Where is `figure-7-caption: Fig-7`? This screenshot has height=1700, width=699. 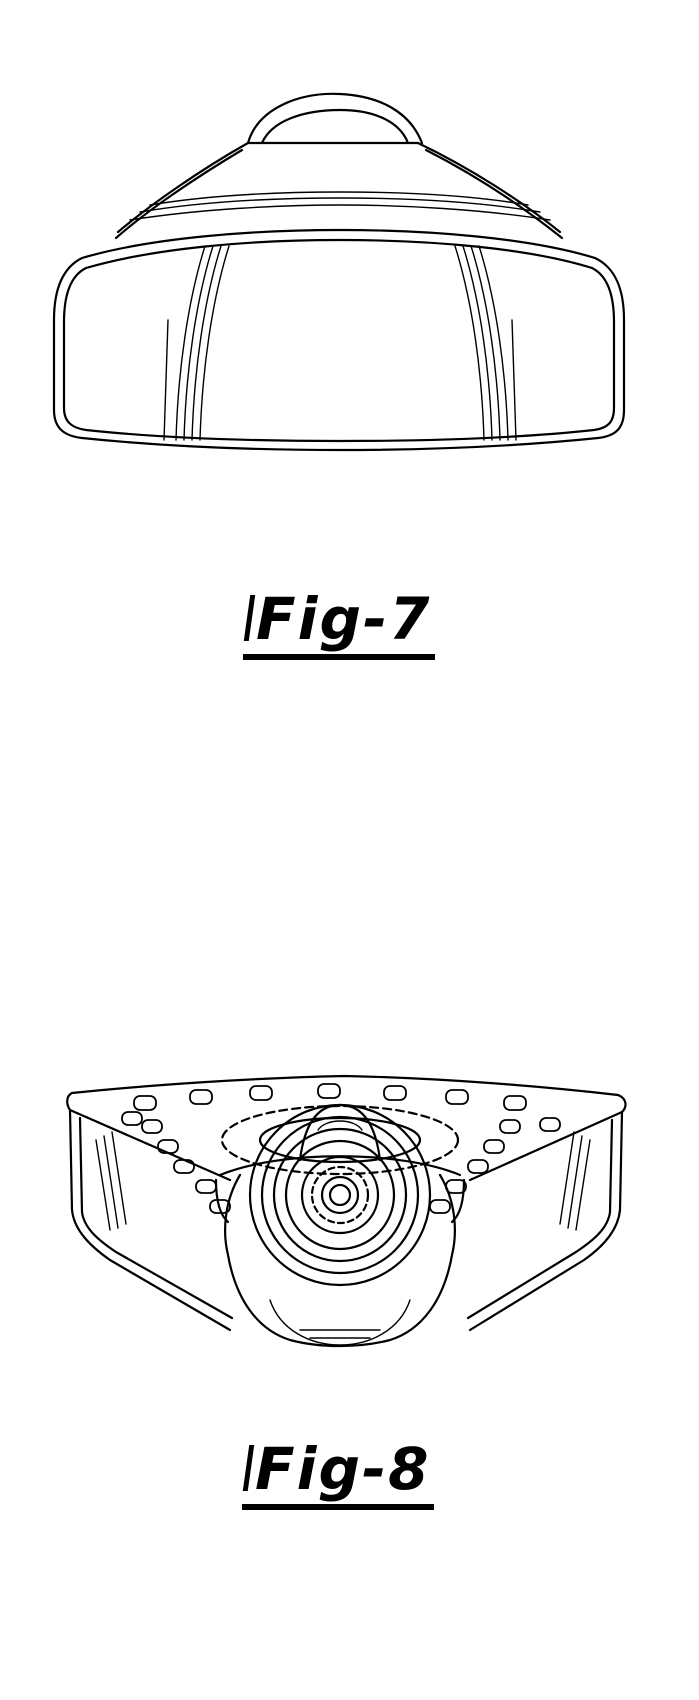
figure-7-caption: Fig-7 is located at coordinates (339, 625).